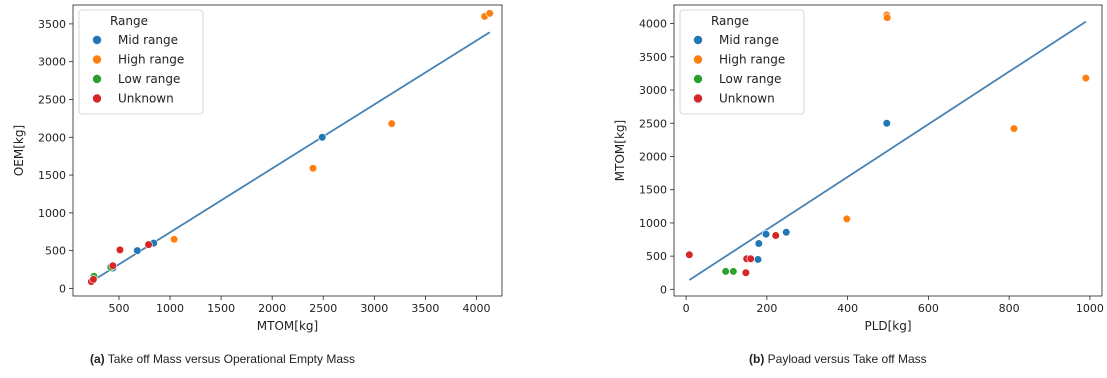 Image resolution: width=1107 pixels, height=378 pixels. What do you see at coordinates (847, 359) in the screenshot?
I see `caption-b-text: Payload versus Take off Mass` at bounding box center [847, 359].